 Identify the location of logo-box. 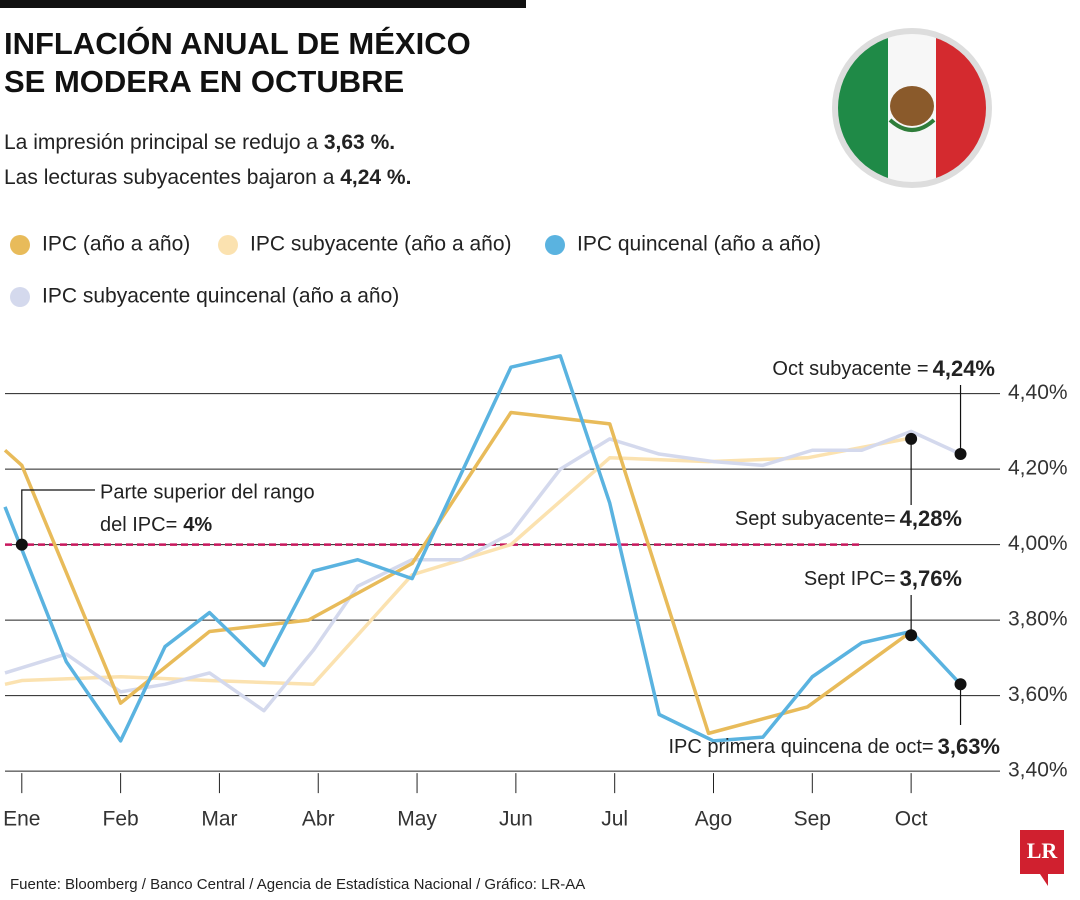
(1042, 852).